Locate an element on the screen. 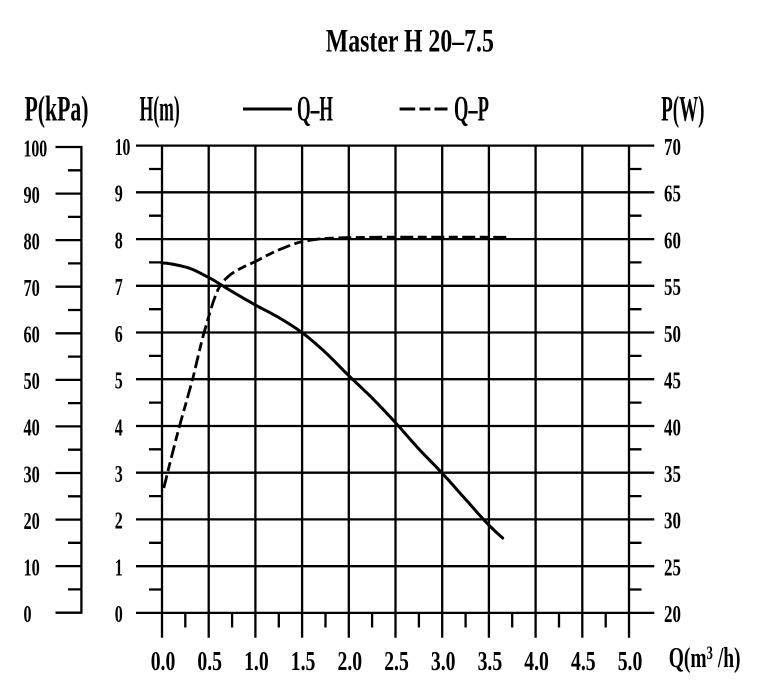  svg-text: 4.0 is located at coordinates (536, 662).